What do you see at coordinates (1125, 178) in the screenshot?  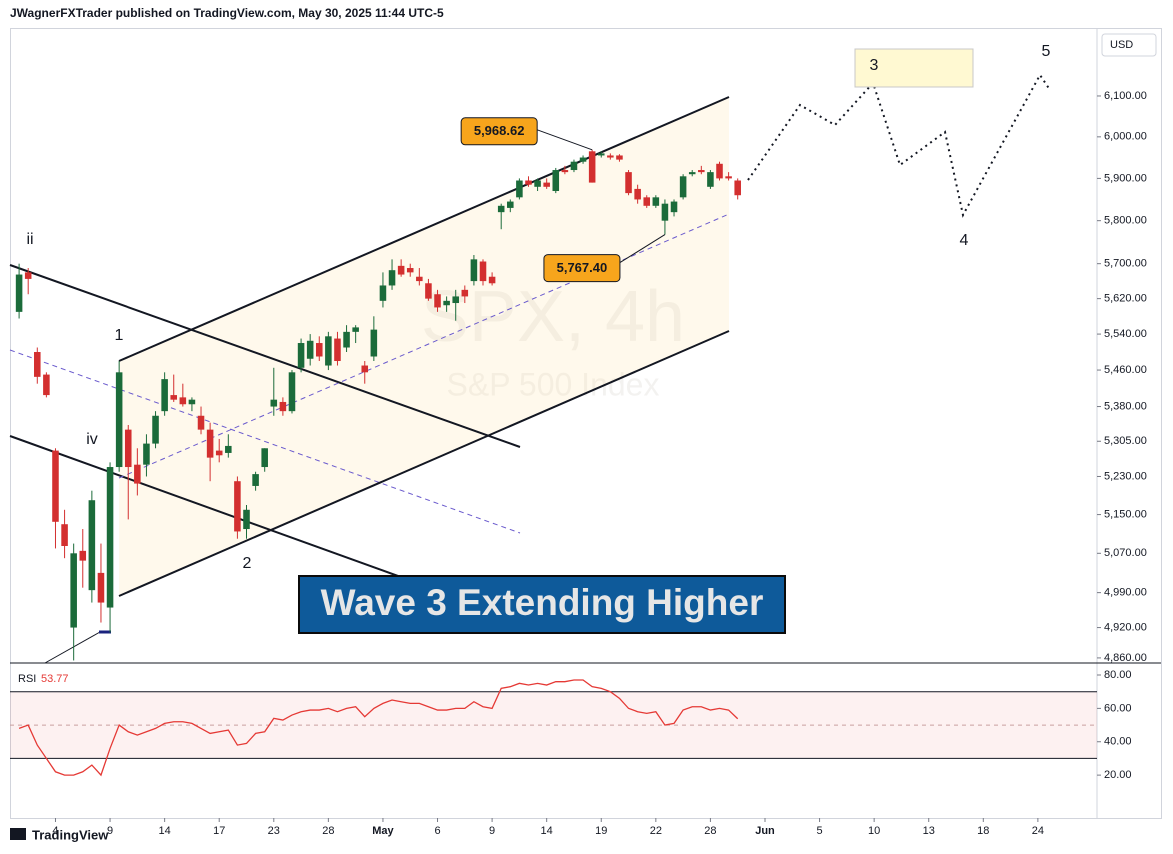 I see `y-tick-label: 5,900.00` at bounding box center [1125, 178].